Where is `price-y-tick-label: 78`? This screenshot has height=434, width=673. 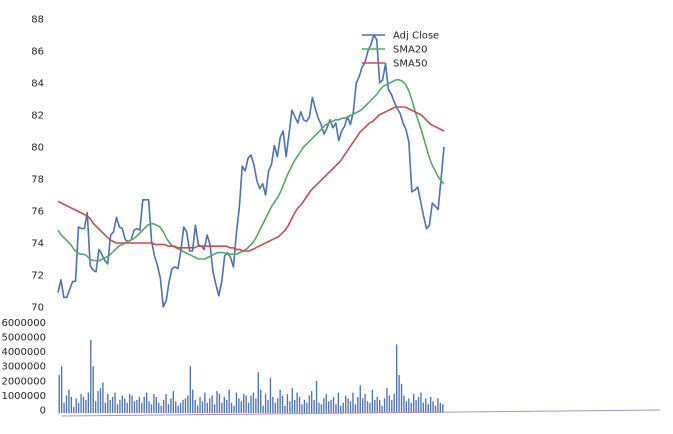
price-y-tick-label: 78 is located at coordinates (37, 180).